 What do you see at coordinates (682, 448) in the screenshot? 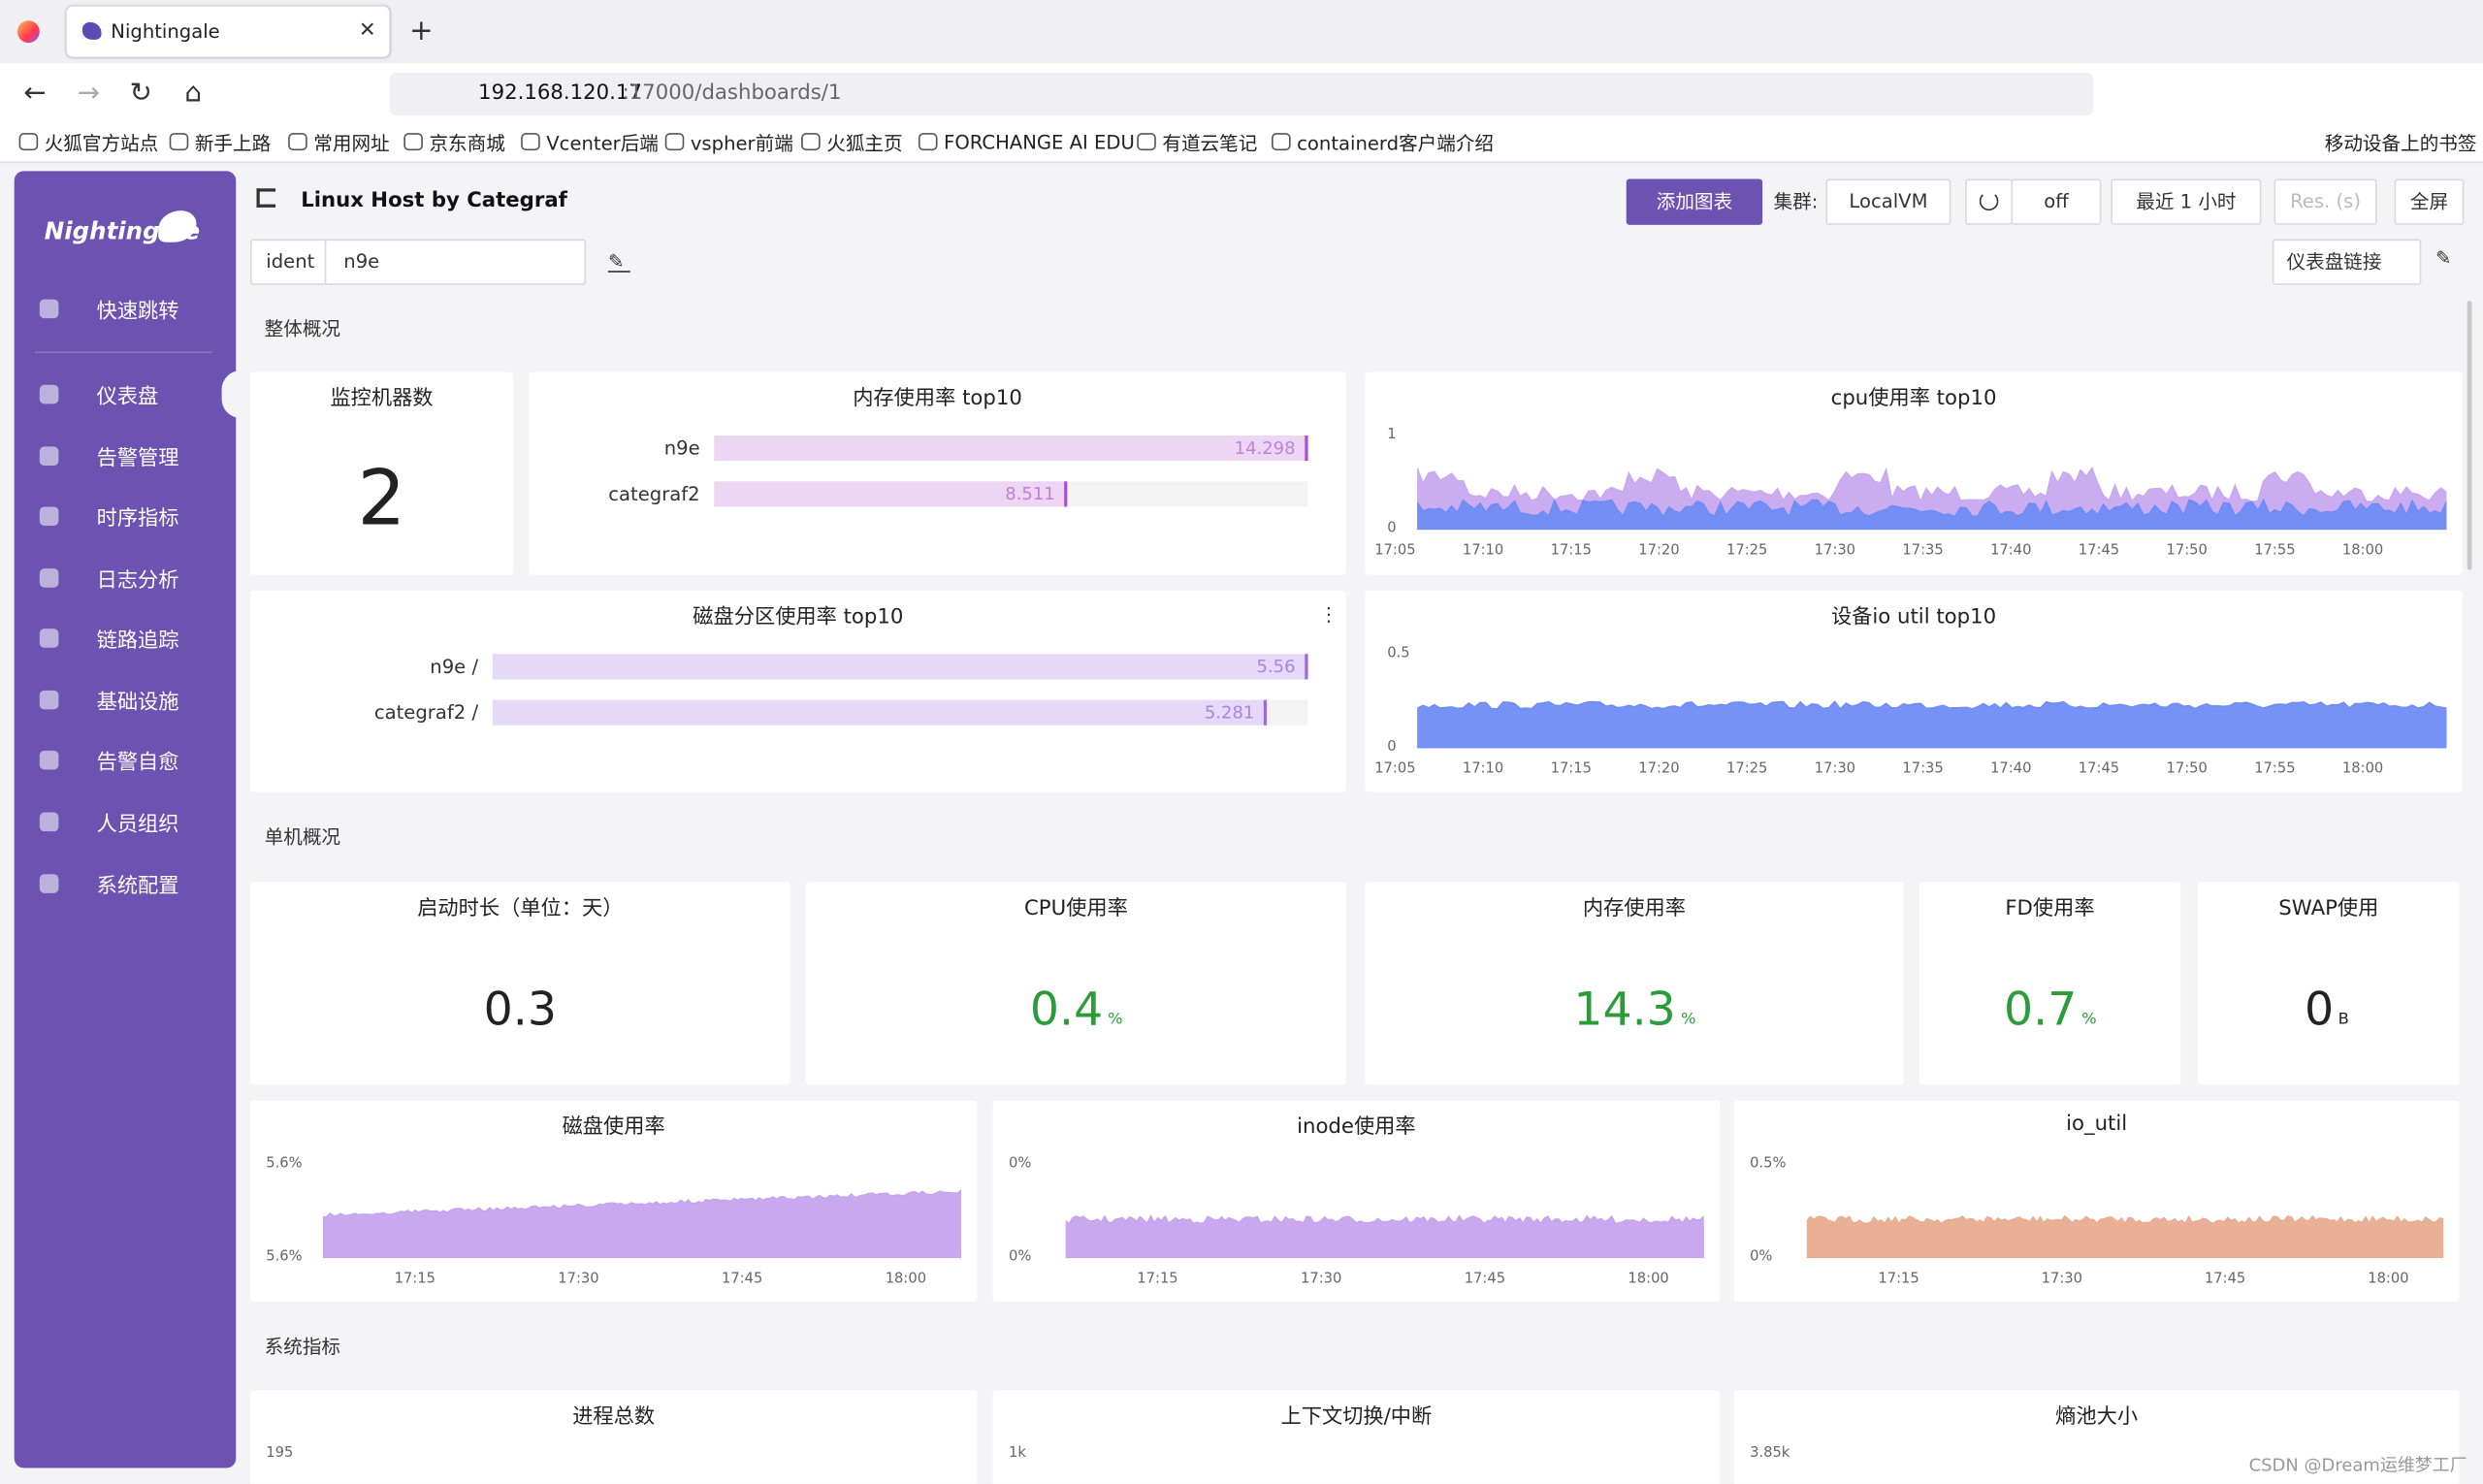
I see `bar-label: n9e` at bounding box center [682, 448].